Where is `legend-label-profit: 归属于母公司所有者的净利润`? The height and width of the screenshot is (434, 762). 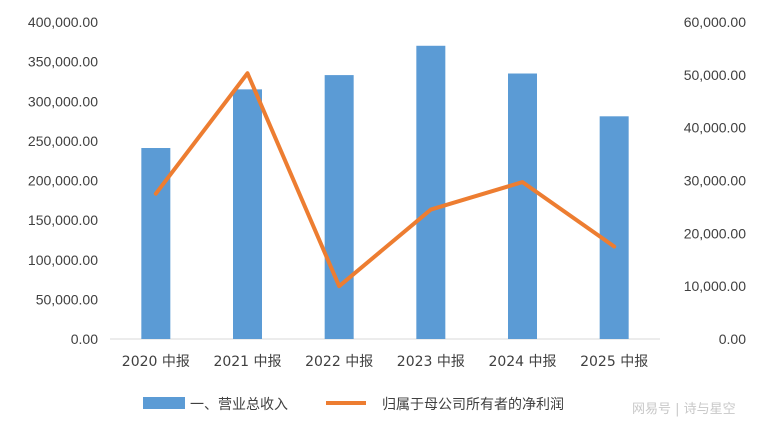
legend-label-profit: 归属于母公司所有者的净利润 is located at coordinates (473, 404).